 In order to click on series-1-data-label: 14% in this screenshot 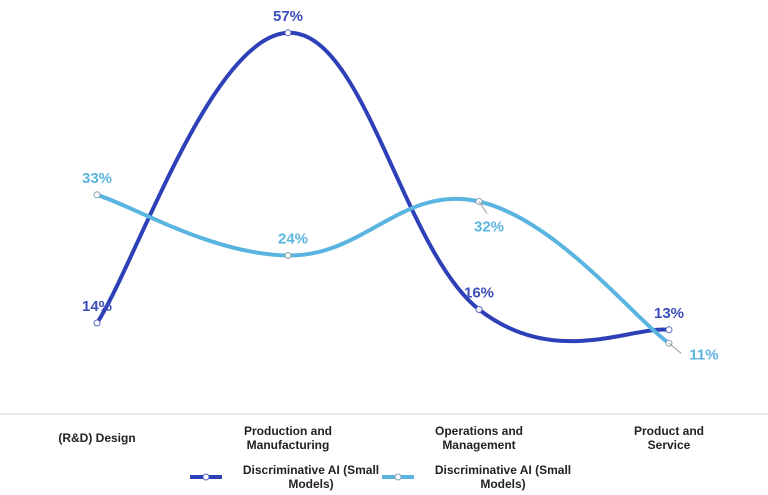, I will do `click(97, 306)`.